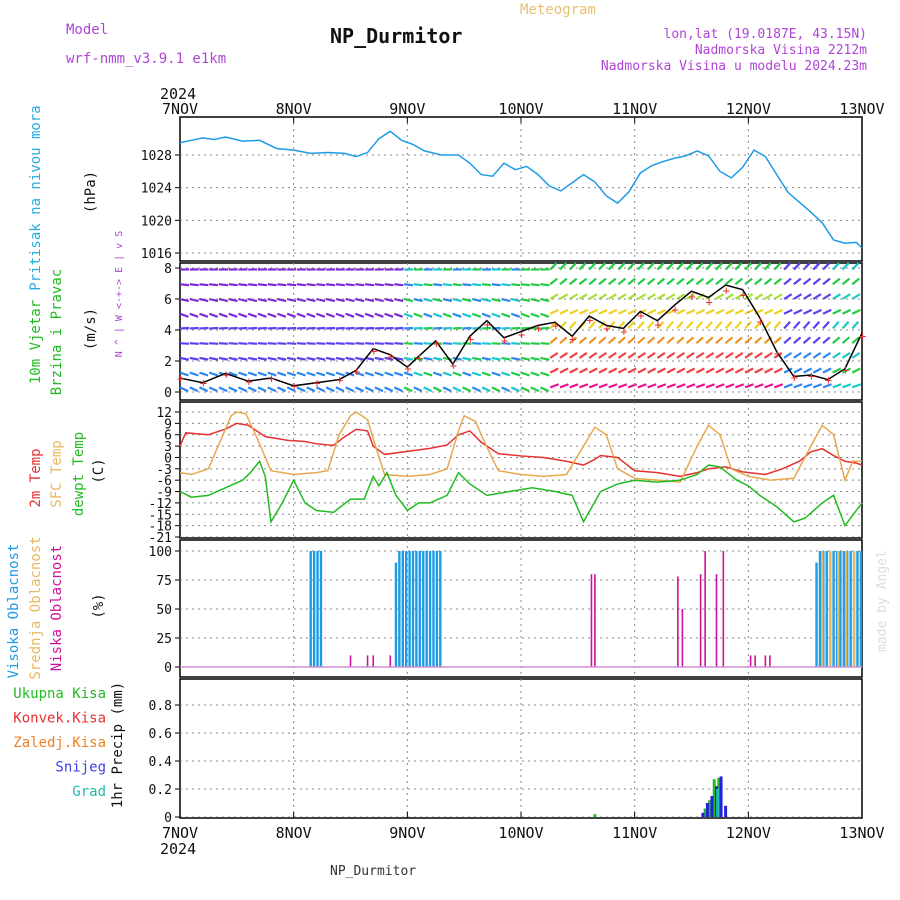  What do you see at coordinates (339, 380) in the screenshot?
I see `gust-mark: +` at bounding box center [339, 380].